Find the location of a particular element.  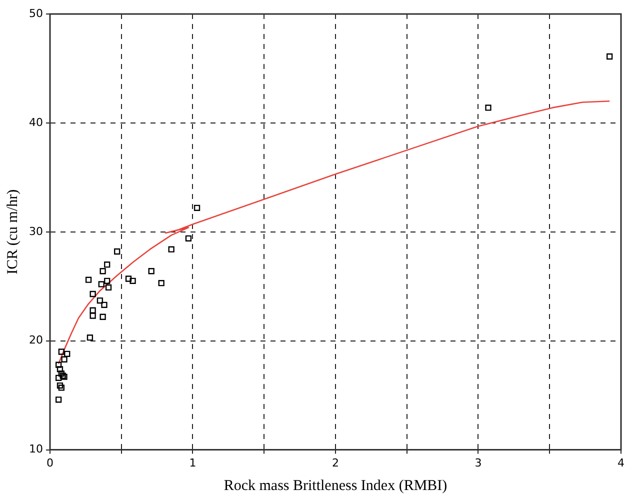

y-axis-title: ICR (cu m/hr) is located at coordinates (12, 231).